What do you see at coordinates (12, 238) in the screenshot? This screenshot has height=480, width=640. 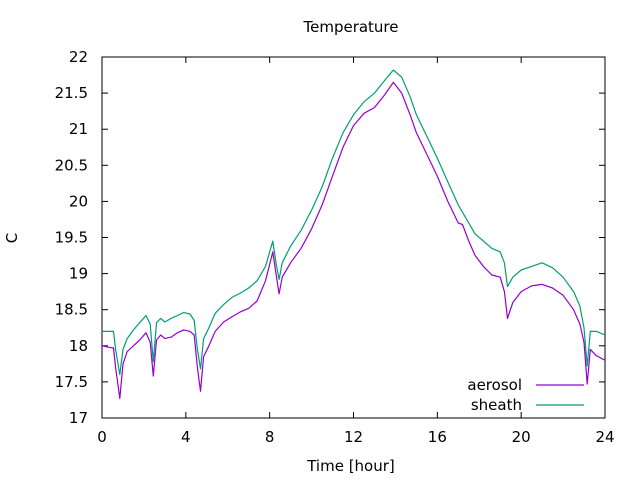 I see `y-axis-label: C` at bounding box center [12, 238].